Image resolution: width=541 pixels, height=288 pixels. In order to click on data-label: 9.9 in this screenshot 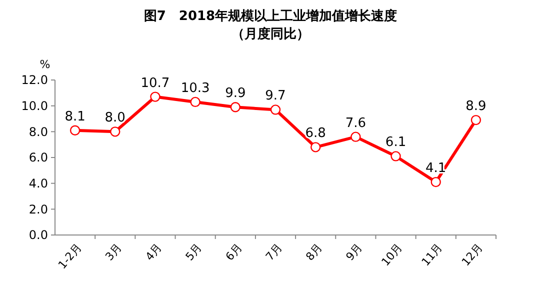, I will do `click(235, 94)`.